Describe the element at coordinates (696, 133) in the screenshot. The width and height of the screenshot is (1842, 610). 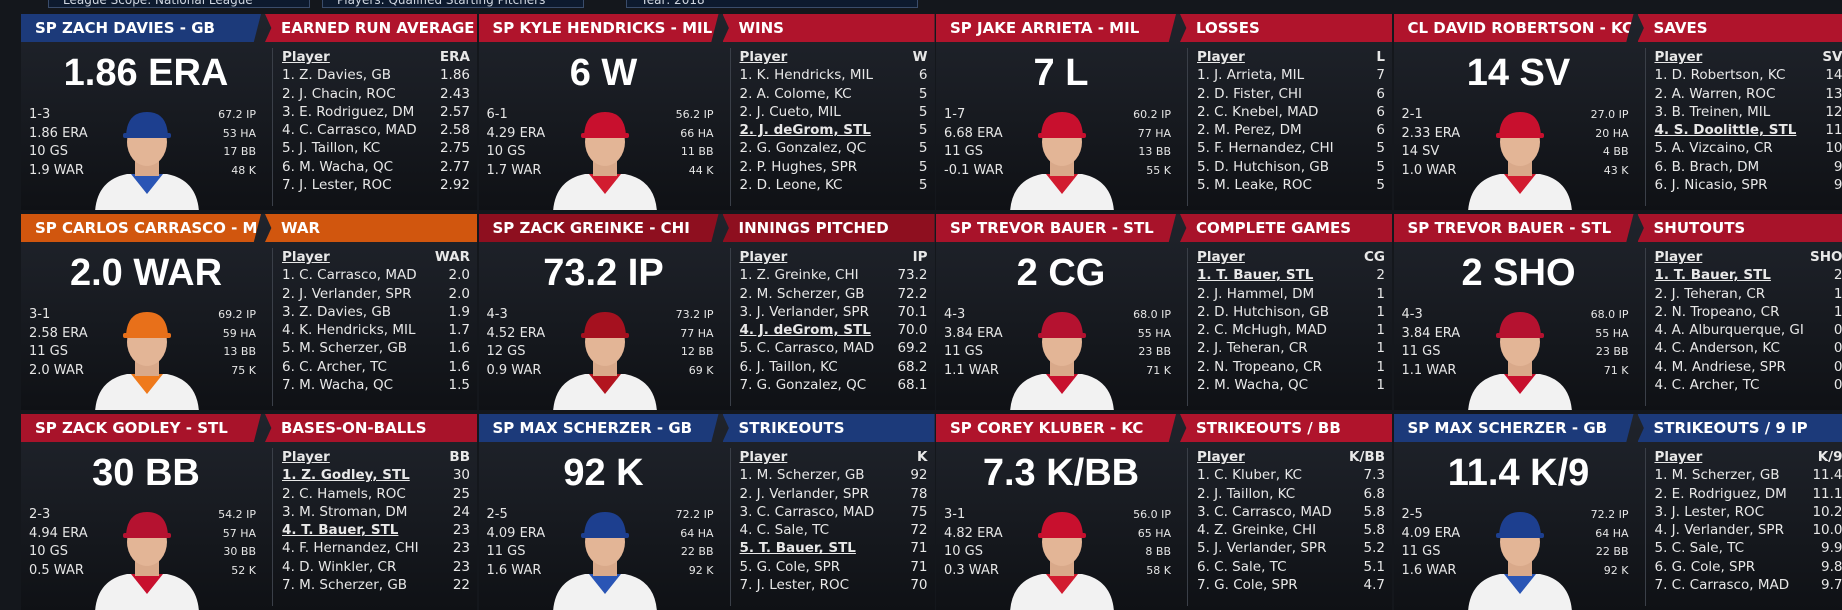
I see `player-stat: 66 HA` at that location.